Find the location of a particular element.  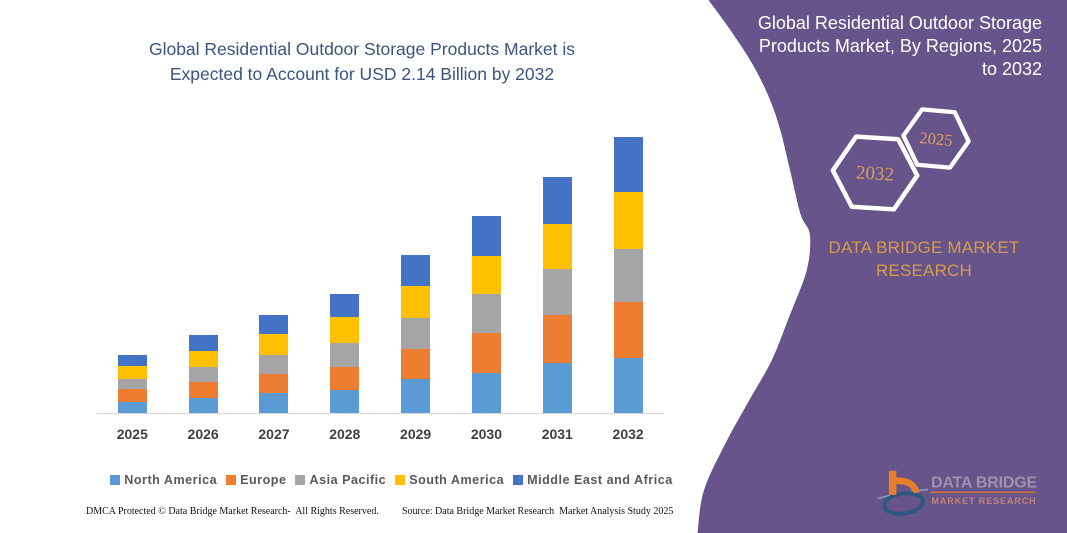

bar-segment-2032-south-america is located at coordinates (628, 220).